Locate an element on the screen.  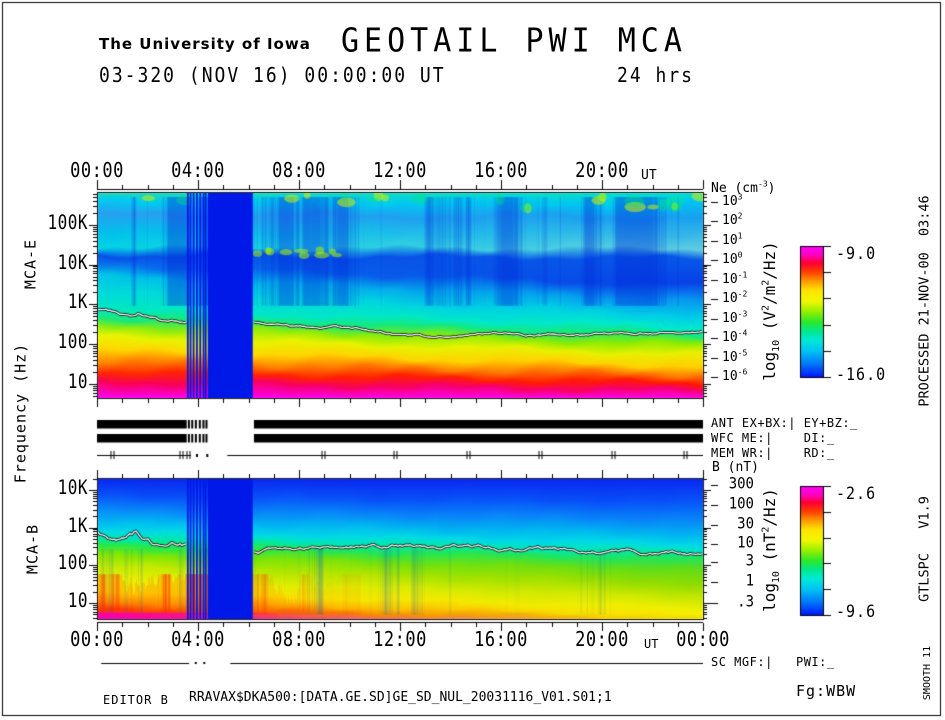
ne-tick-label: 10-1 is located at coordinates (735, 278).